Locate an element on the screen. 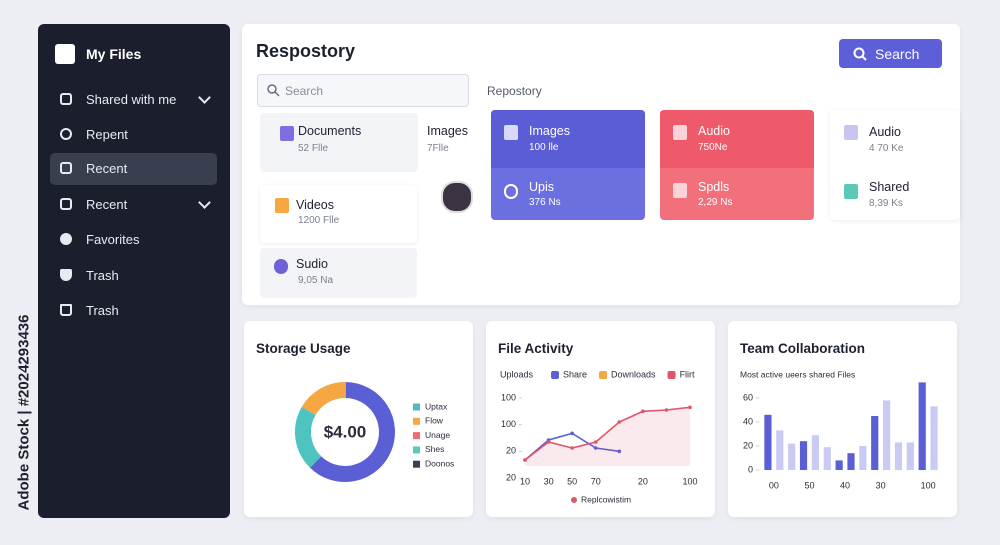 The height and width of the screenshot is (545, 1000). file-name: Sudio is located at coordinates (312, 264).